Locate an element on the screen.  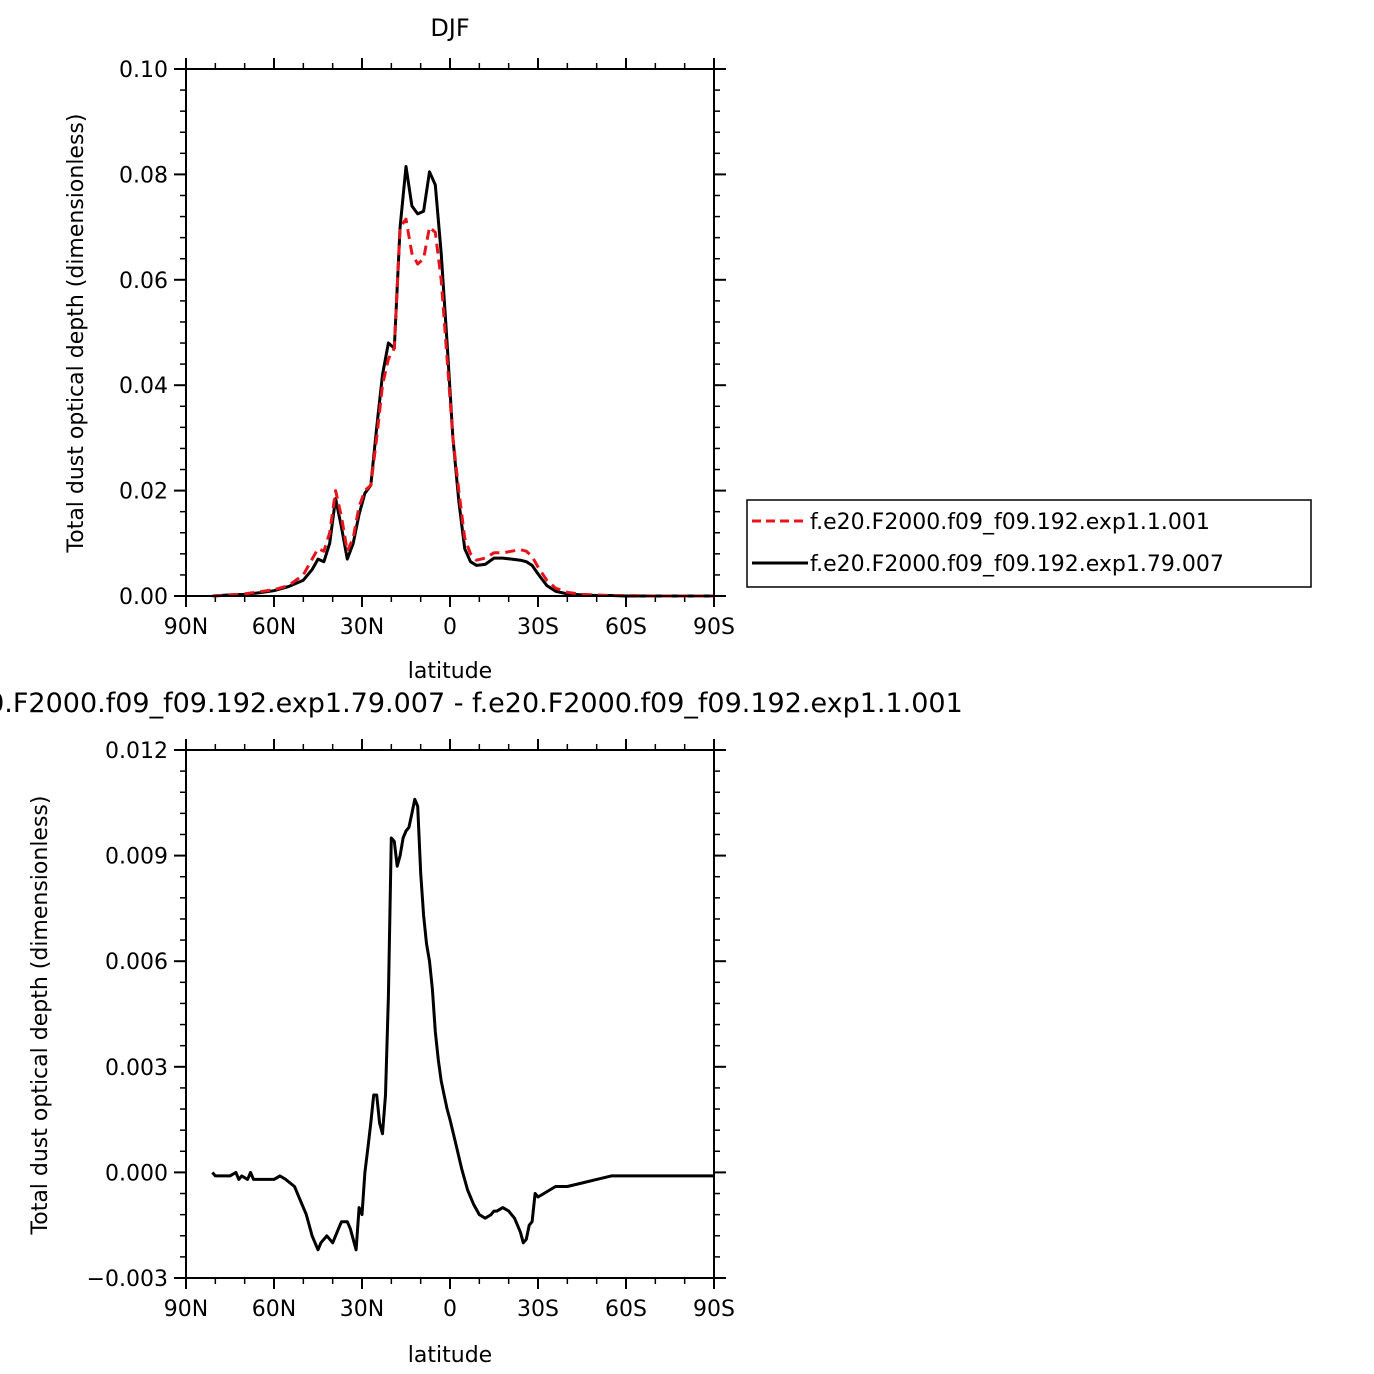
legend-box is located at coordinates (1029, 543).